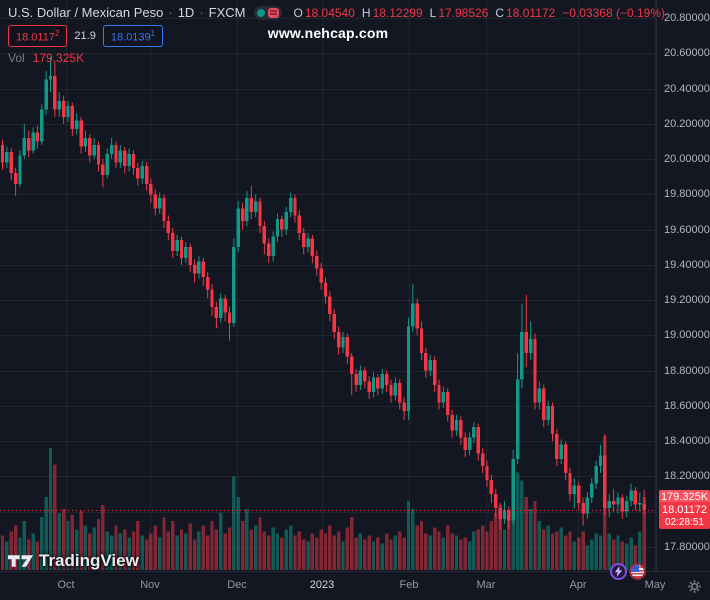 This screenshot has height=600, width=710. What do you see at coordinates (355, 585) in the screenshot?
I see `time-axis: Oct Nov Dec 2023 Feb Mar Apr May` at bounding box center [355, 585].